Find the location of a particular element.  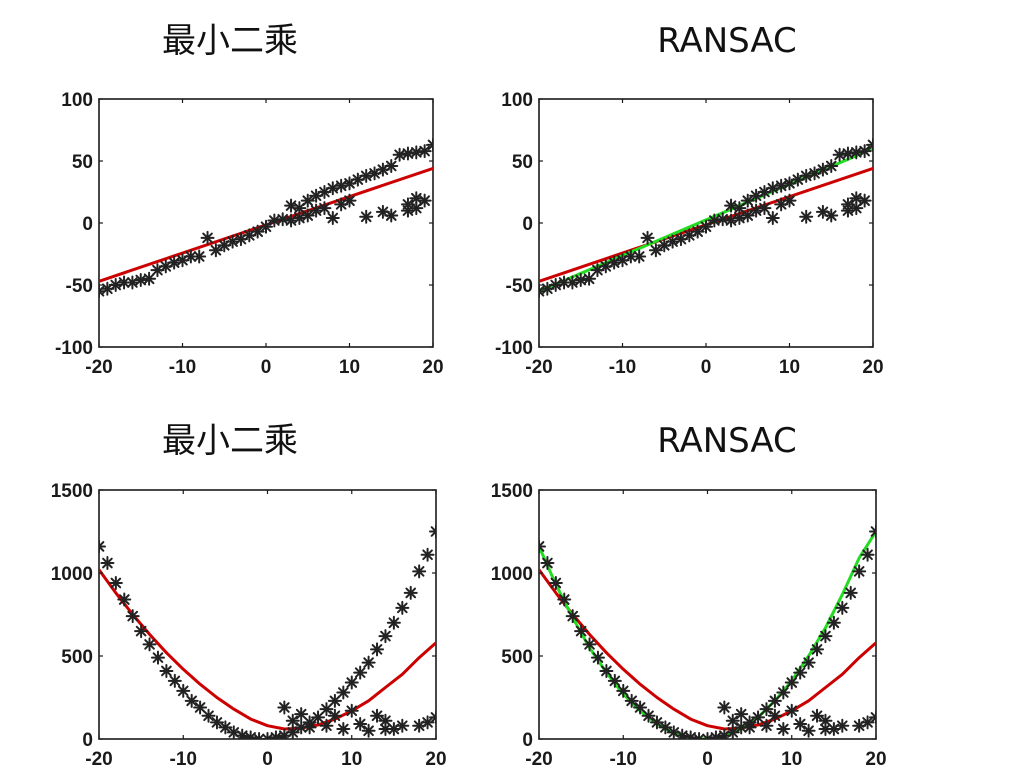

y-tick-label: 1500 is located at coordinates (72, 491).